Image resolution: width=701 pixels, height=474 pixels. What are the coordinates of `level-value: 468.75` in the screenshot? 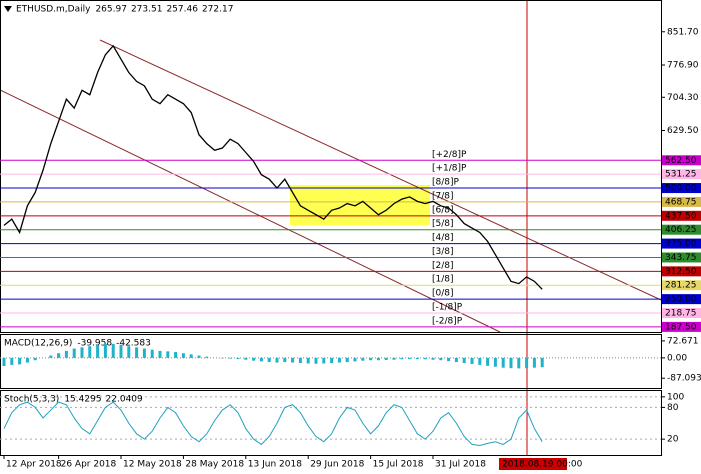 It's located at (681, 202).